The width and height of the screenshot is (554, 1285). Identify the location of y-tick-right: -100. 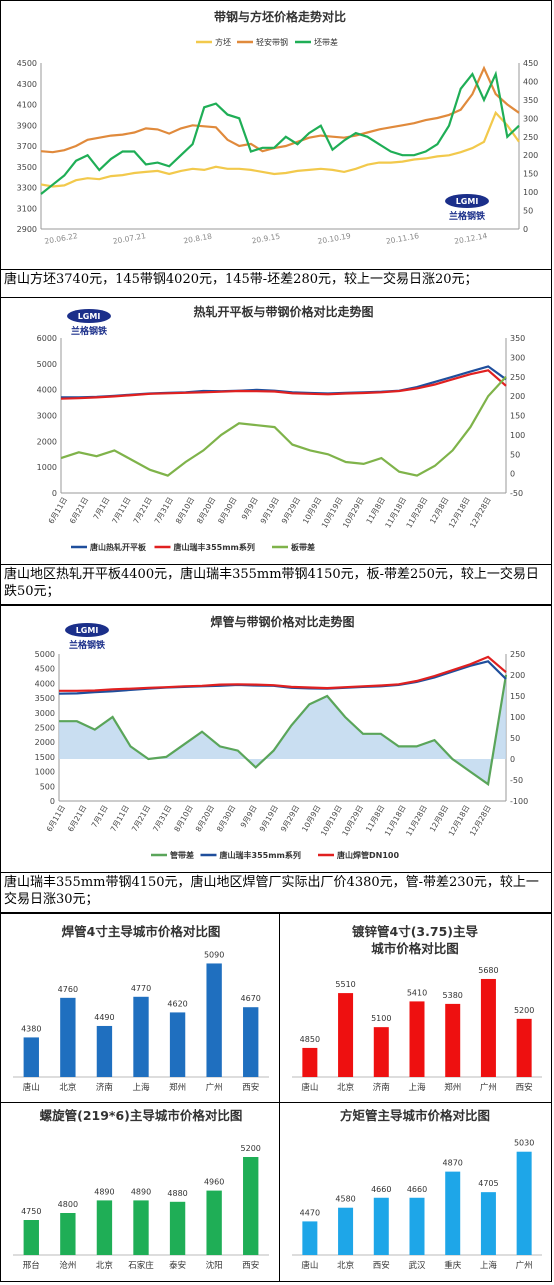
(519, 801).